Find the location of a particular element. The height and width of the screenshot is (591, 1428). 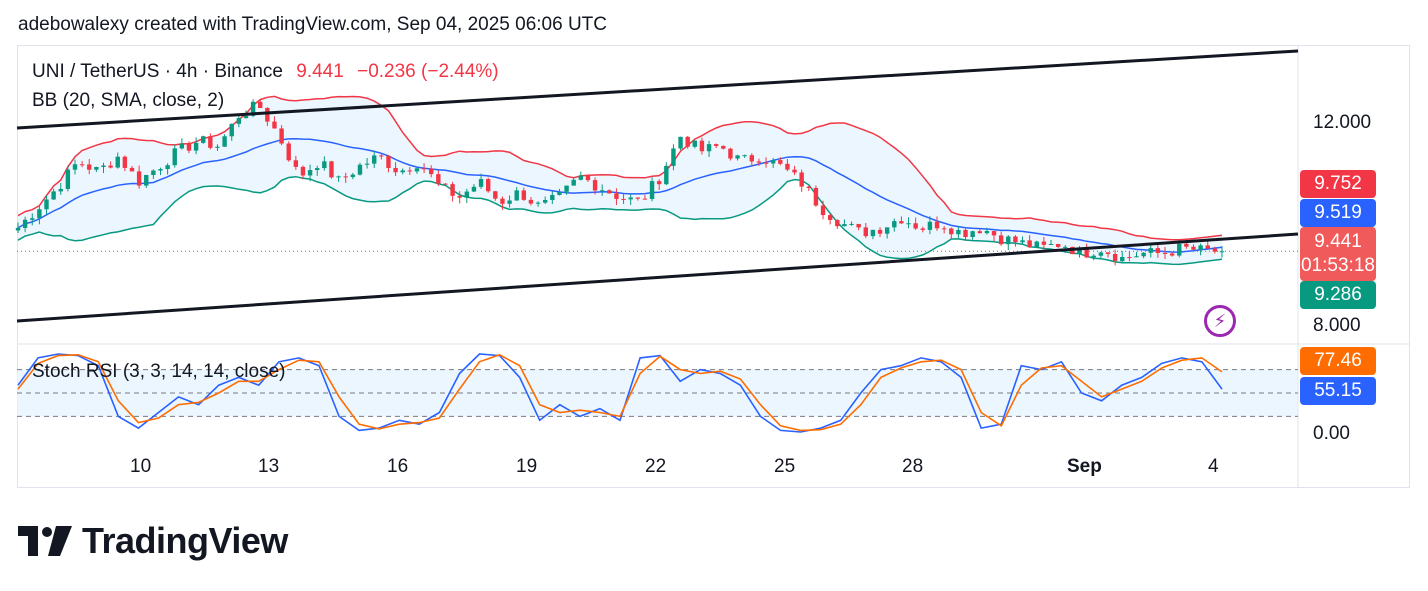

tradingview-logo: TradingView is located at coordinates (153, 541).